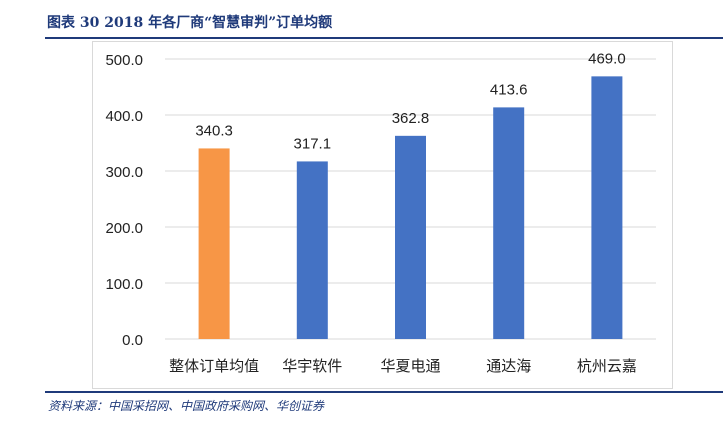 The image size is (723, 424). What do you see at coordinates (186, 406) in the screenshot?
I see `source-note: 资料来源：中国采招网、中国政府采购网、华创证券` at bounding box center [186, 406].